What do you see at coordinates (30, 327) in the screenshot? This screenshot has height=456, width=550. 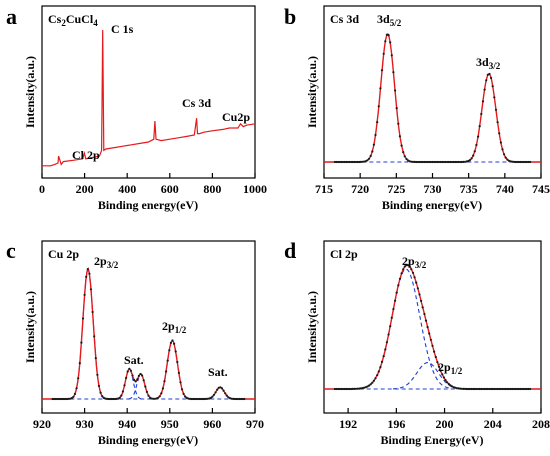 I see `y-axis-label-c: Intensity(a.u.)` at bounding box center [30, 327].